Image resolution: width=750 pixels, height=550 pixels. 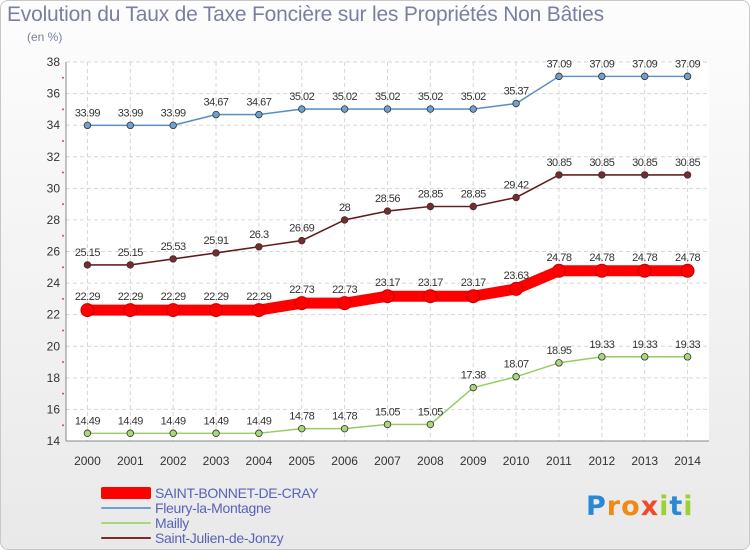 I want to click on y-tick-label: 18, so click(x=54, y=378).